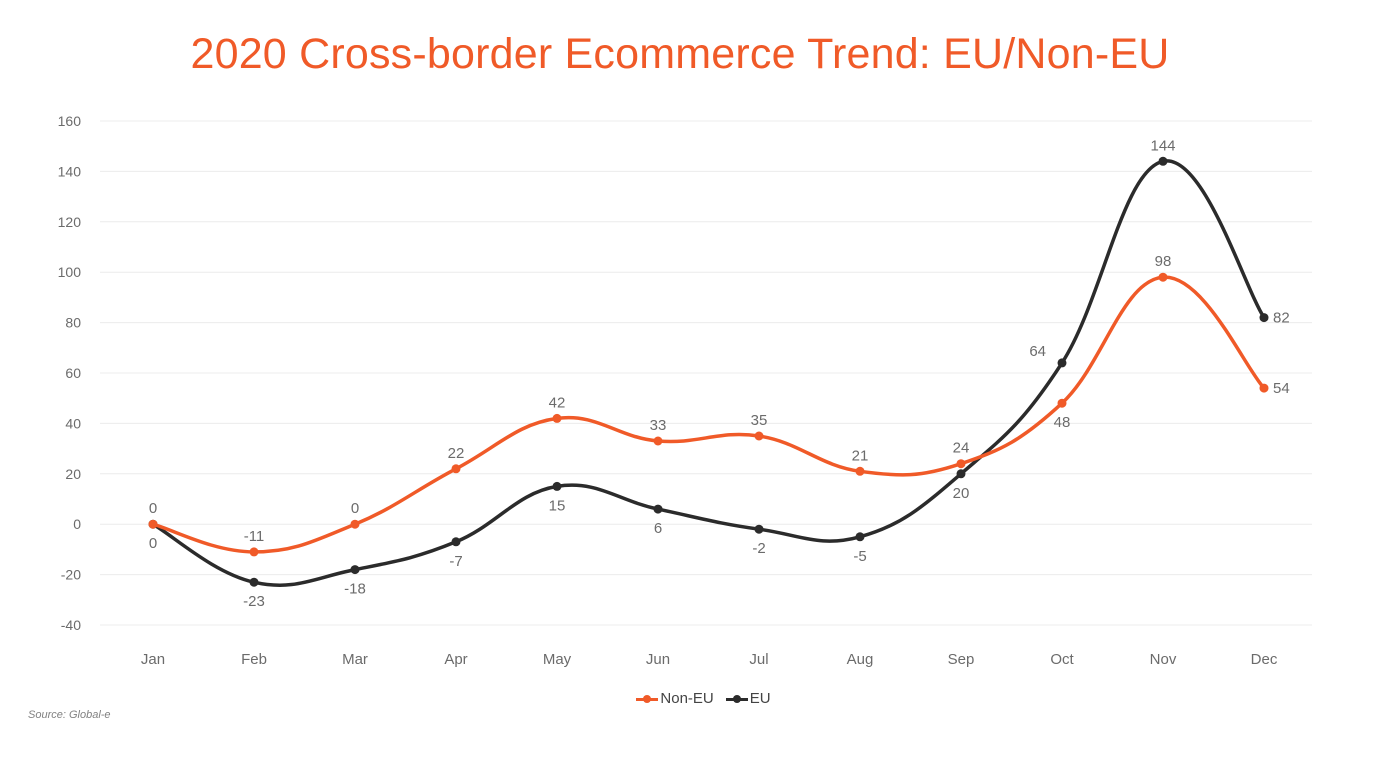 This screenshot has height=757, width=1377. Describe the element at coordinates (1037, 351) in the screenshot. I see `data-label-eu: 64` at that location.